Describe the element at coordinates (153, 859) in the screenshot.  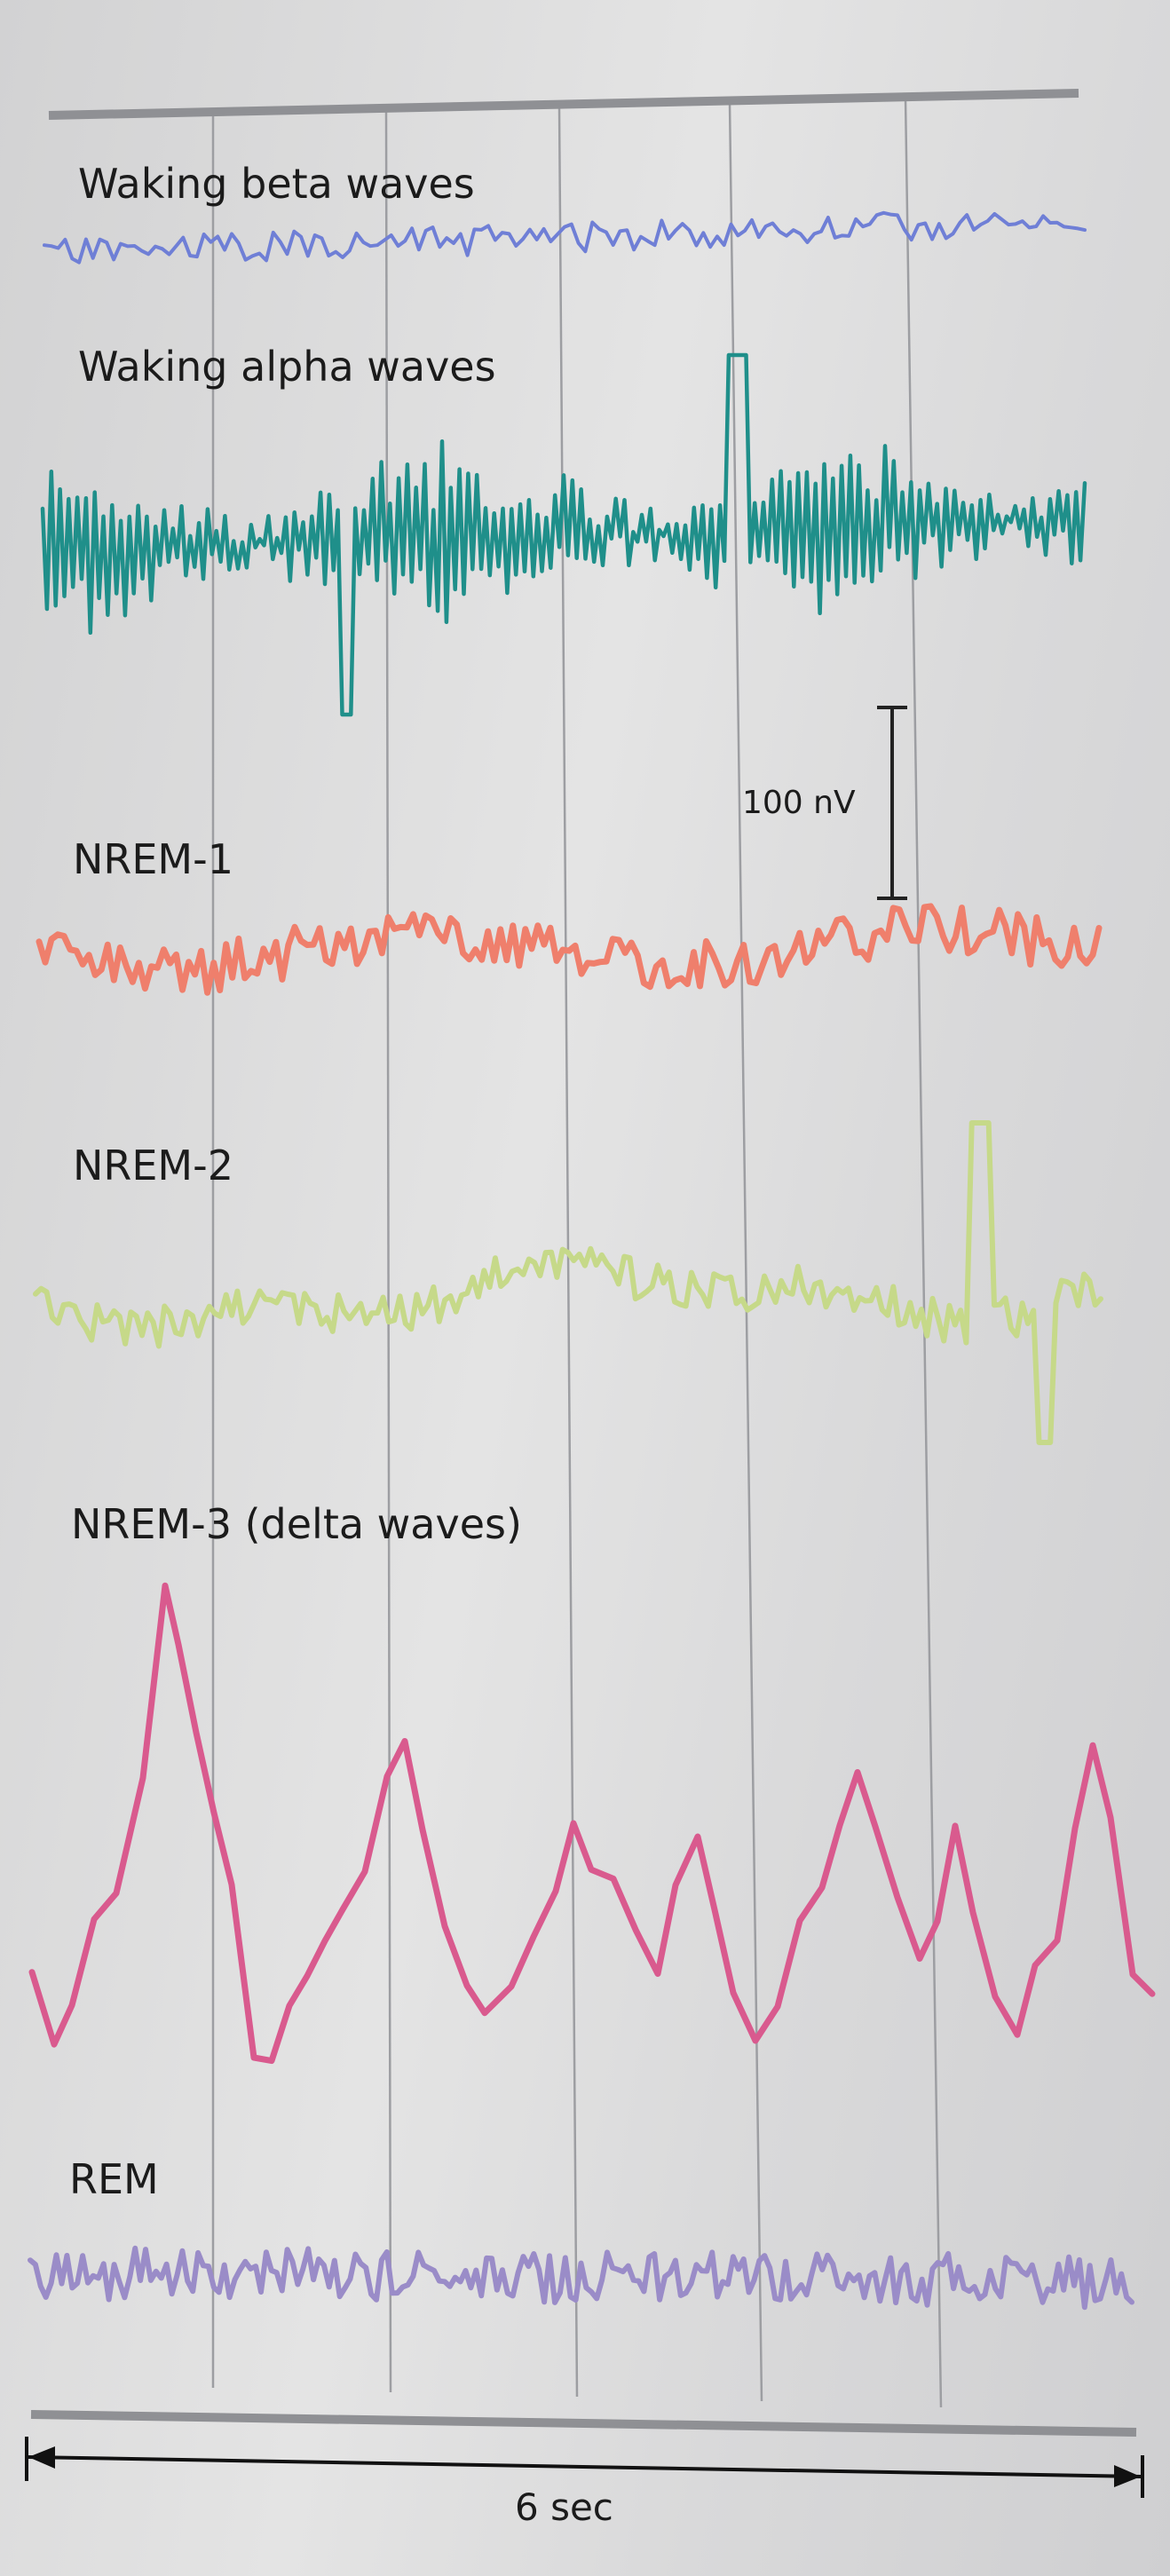
I see `label-nrem-1: NREM-1` at that location.